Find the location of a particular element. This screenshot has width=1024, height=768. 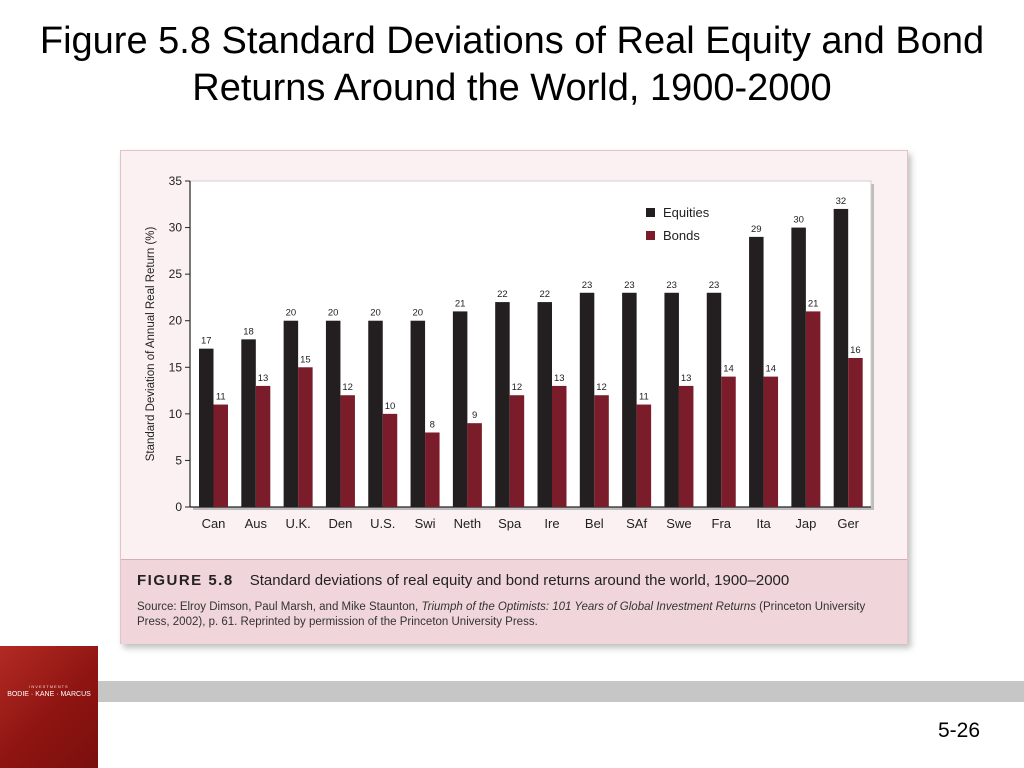

equities-value-label: 18 is located at coordinates (248, 331).